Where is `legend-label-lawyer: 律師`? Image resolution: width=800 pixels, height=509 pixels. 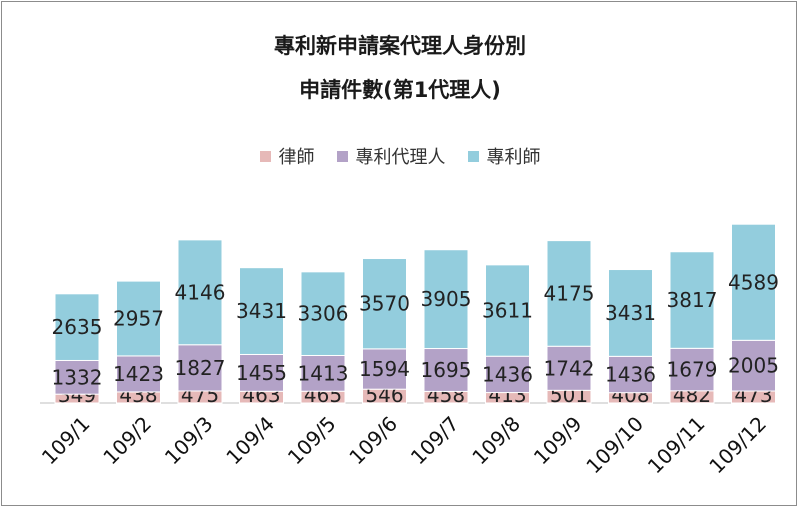
legend-label-lawyer: 律師 is located at coordinates (296, 157).